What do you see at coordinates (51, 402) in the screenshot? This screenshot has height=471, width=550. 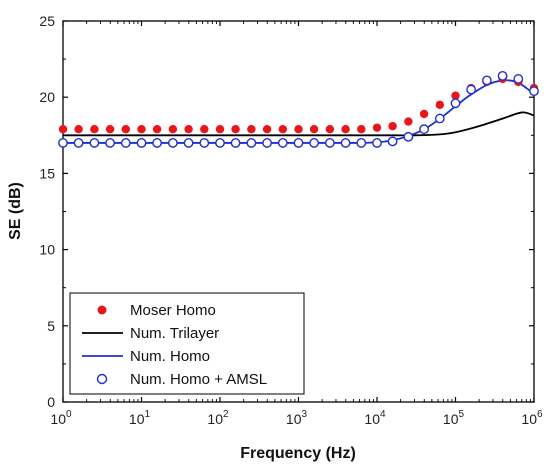 I see `y-tick-label: 0` at bounding box center [51, 402].